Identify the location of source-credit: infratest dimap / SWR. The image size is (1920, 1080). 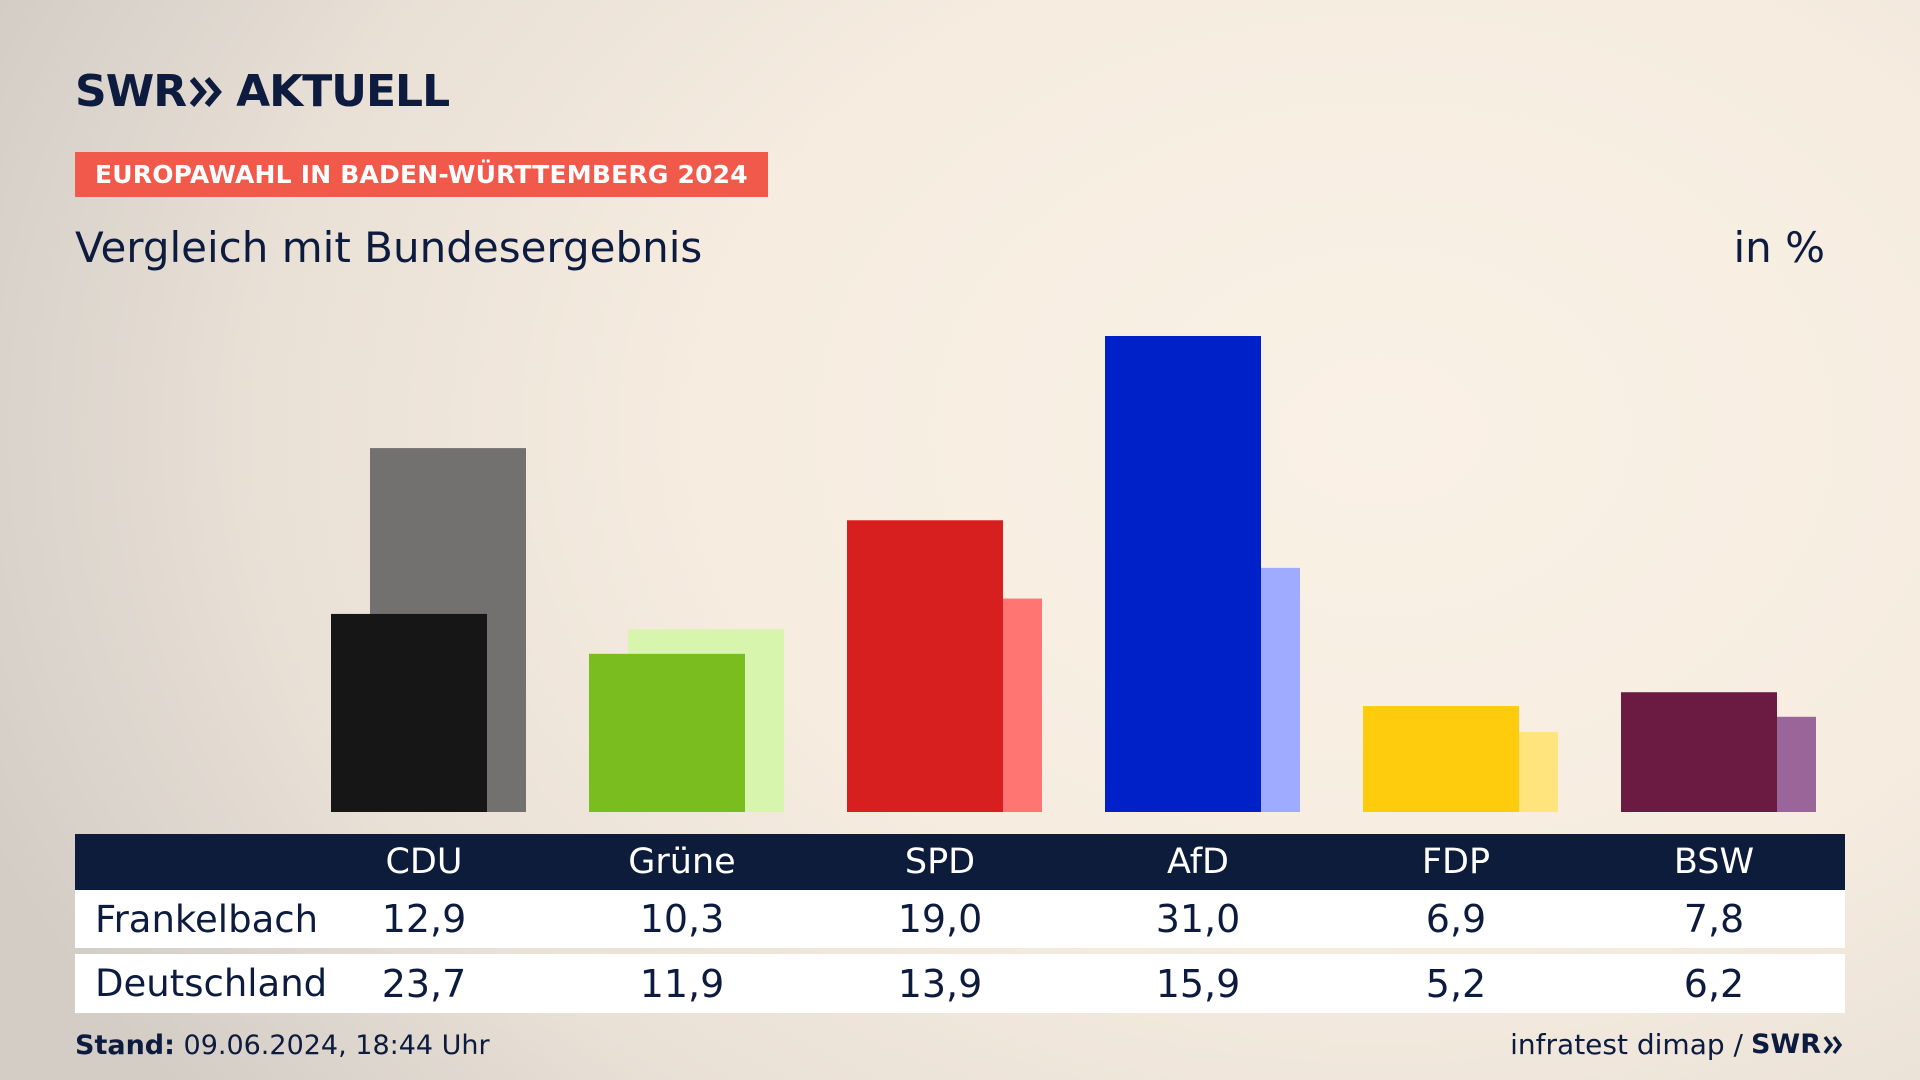
(1677, 1044).